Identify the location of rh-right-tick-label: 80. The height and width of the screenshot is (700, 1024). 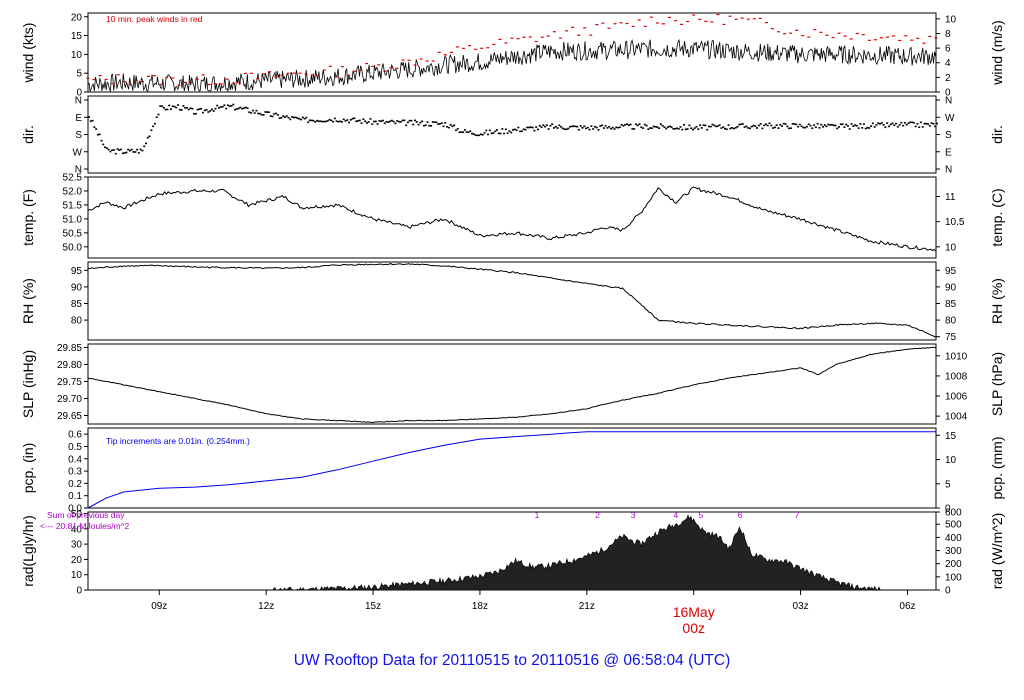
(951, 321).